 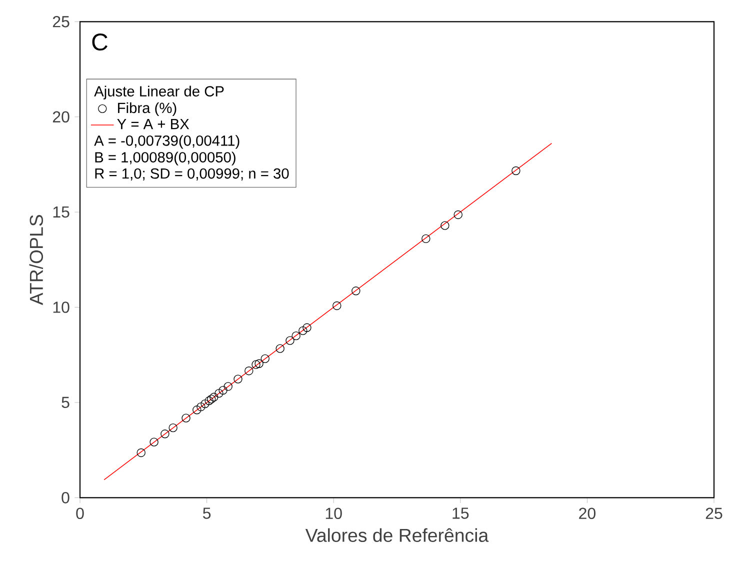 What do you see at coordinates (192, 174) in the screenshot?
I see `annotation: R = 1,0; SD = 0,00999; n = 30` at bounding box center [192, 174].